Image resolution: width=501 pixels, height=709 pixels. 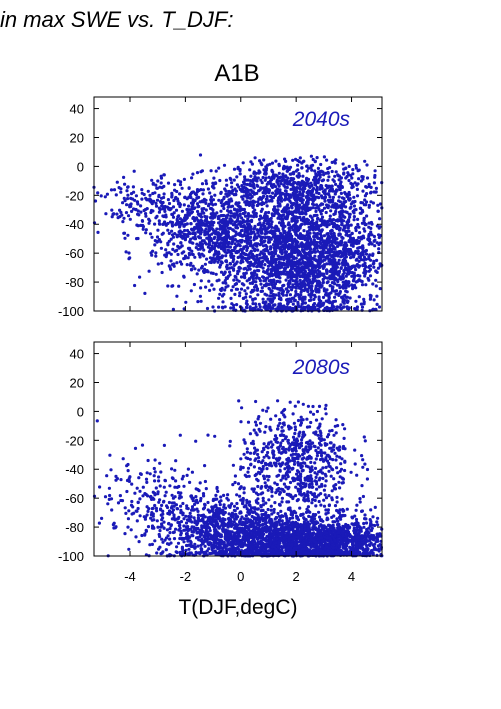 What do you see at coordinates (367, 165) in the screenshot?
I see `data-point-2040s-0-2025` at bounding box center [367, 165].